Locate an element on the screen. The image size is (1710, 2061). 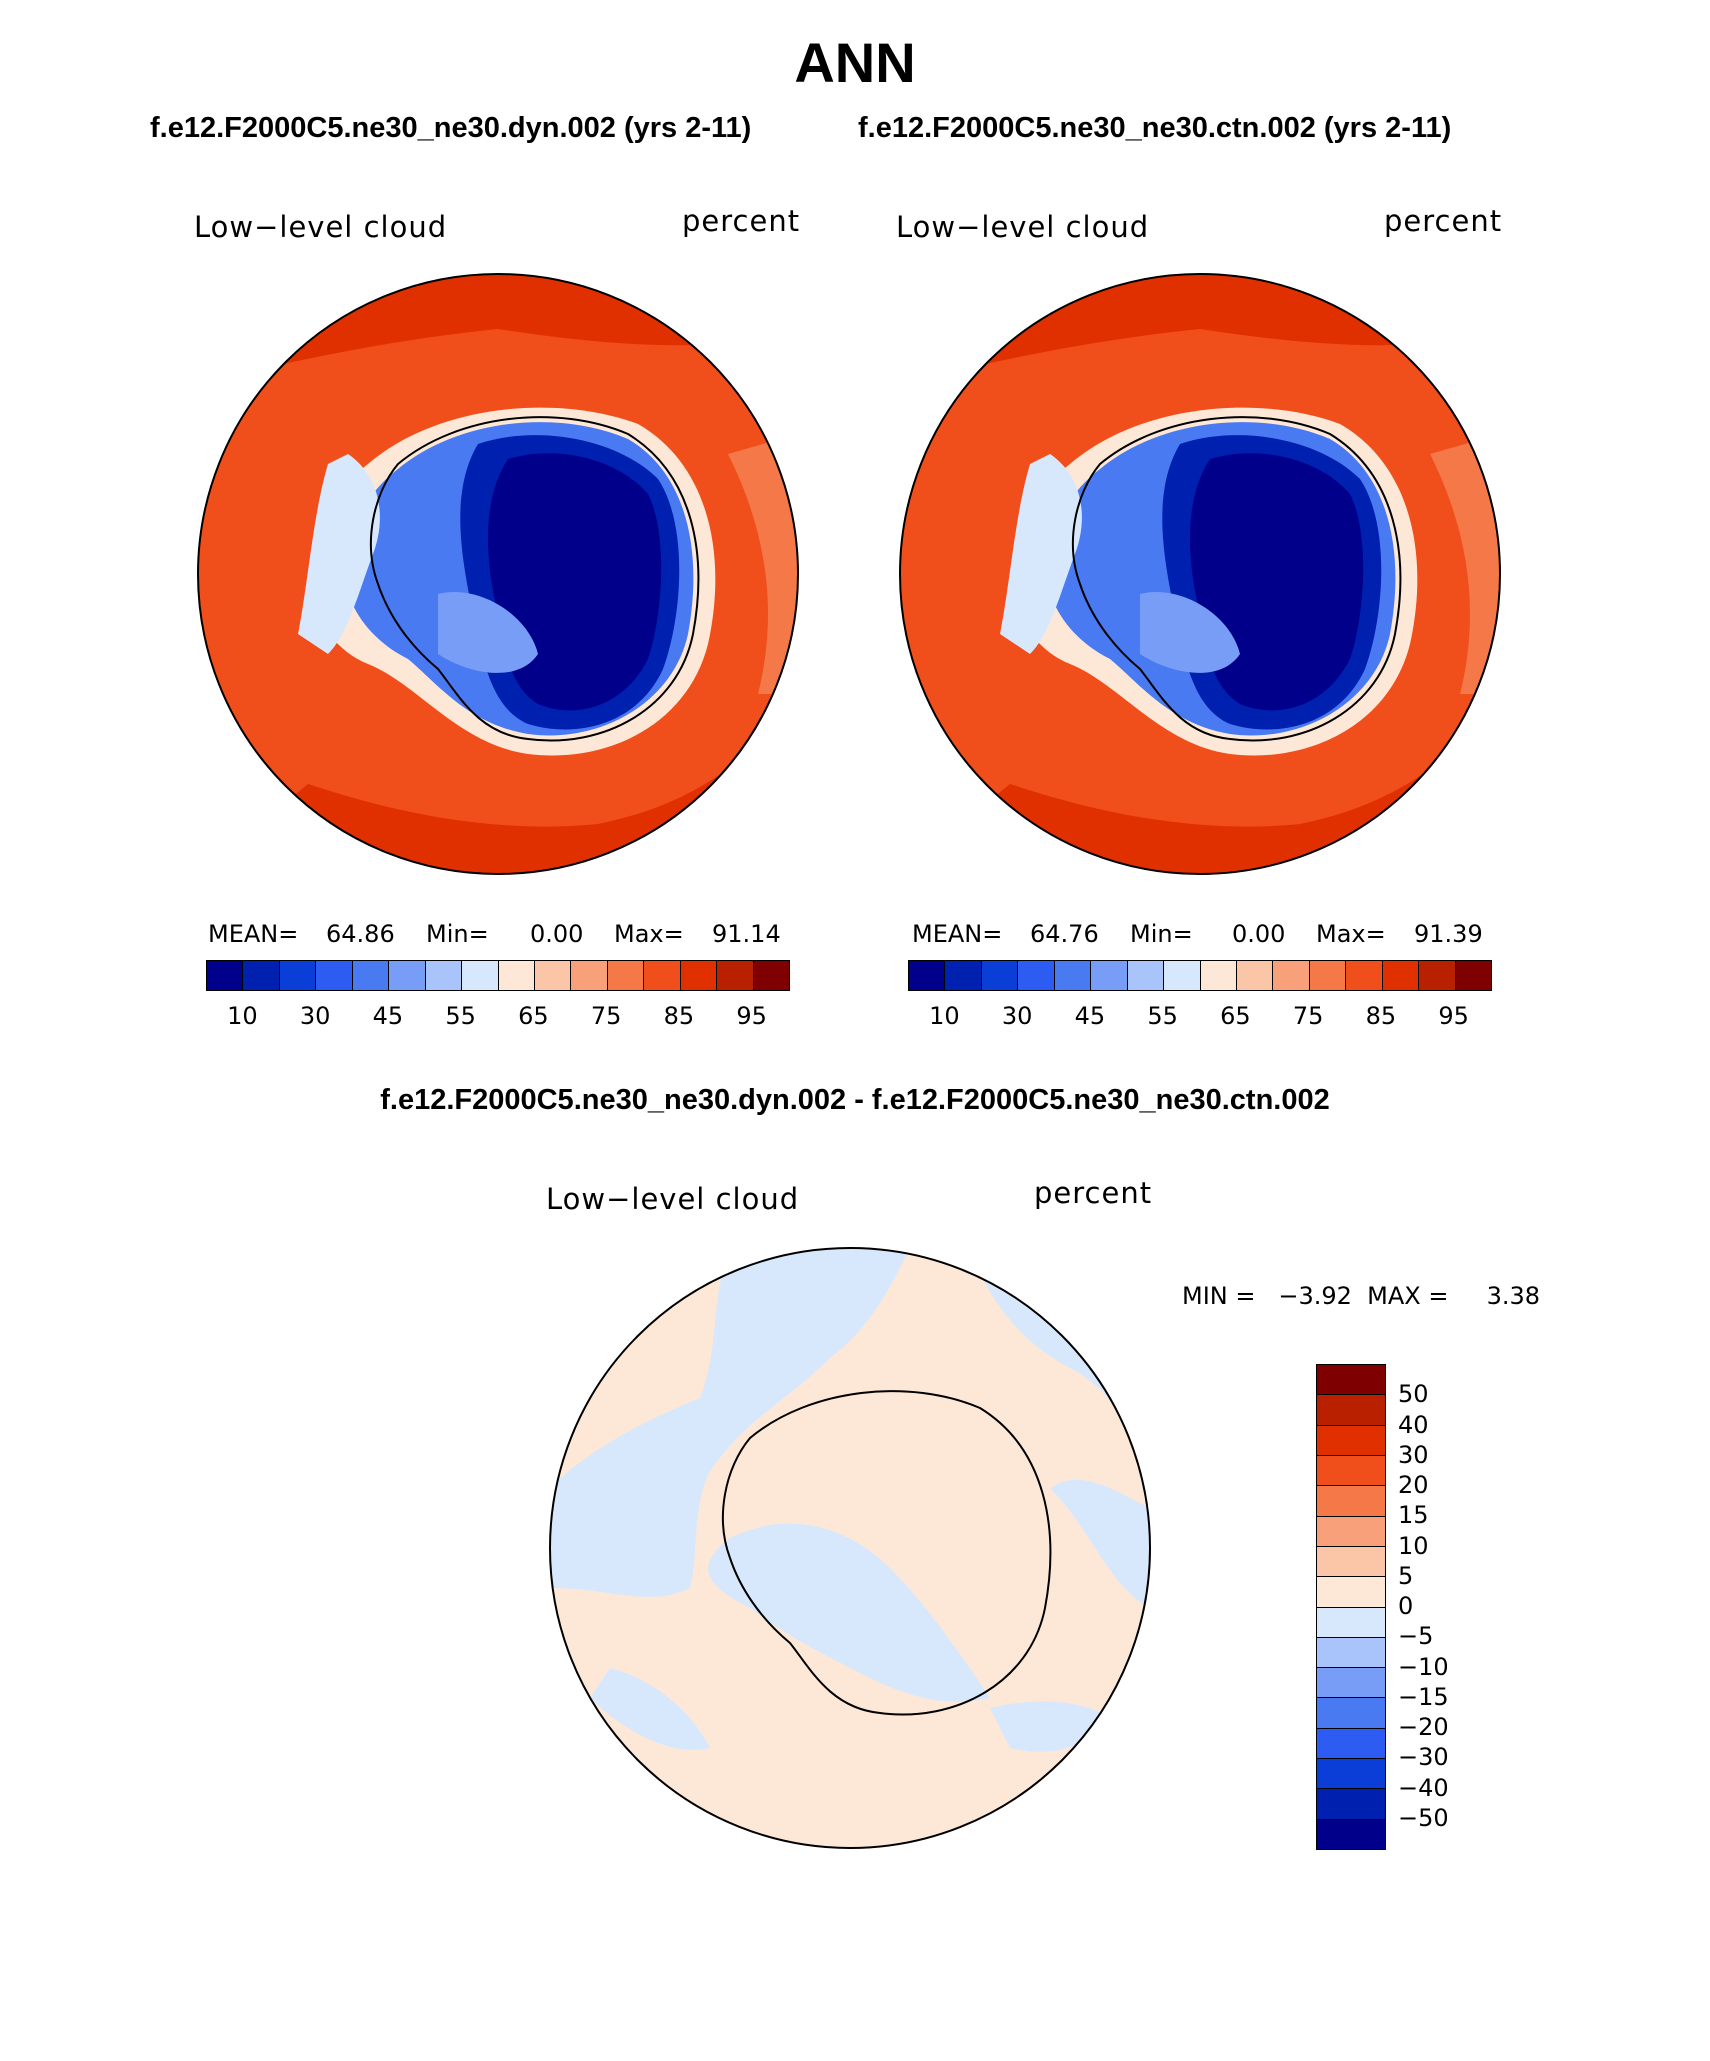
left-map-east-patch is located at coordinates (763, 564).